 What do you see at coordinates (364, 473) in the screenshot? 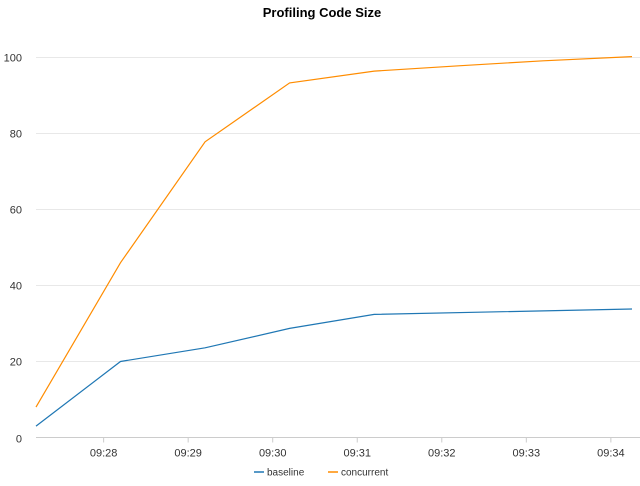
I see `legend-label-concurrent: concurrent` at bounding box center [364, 473].